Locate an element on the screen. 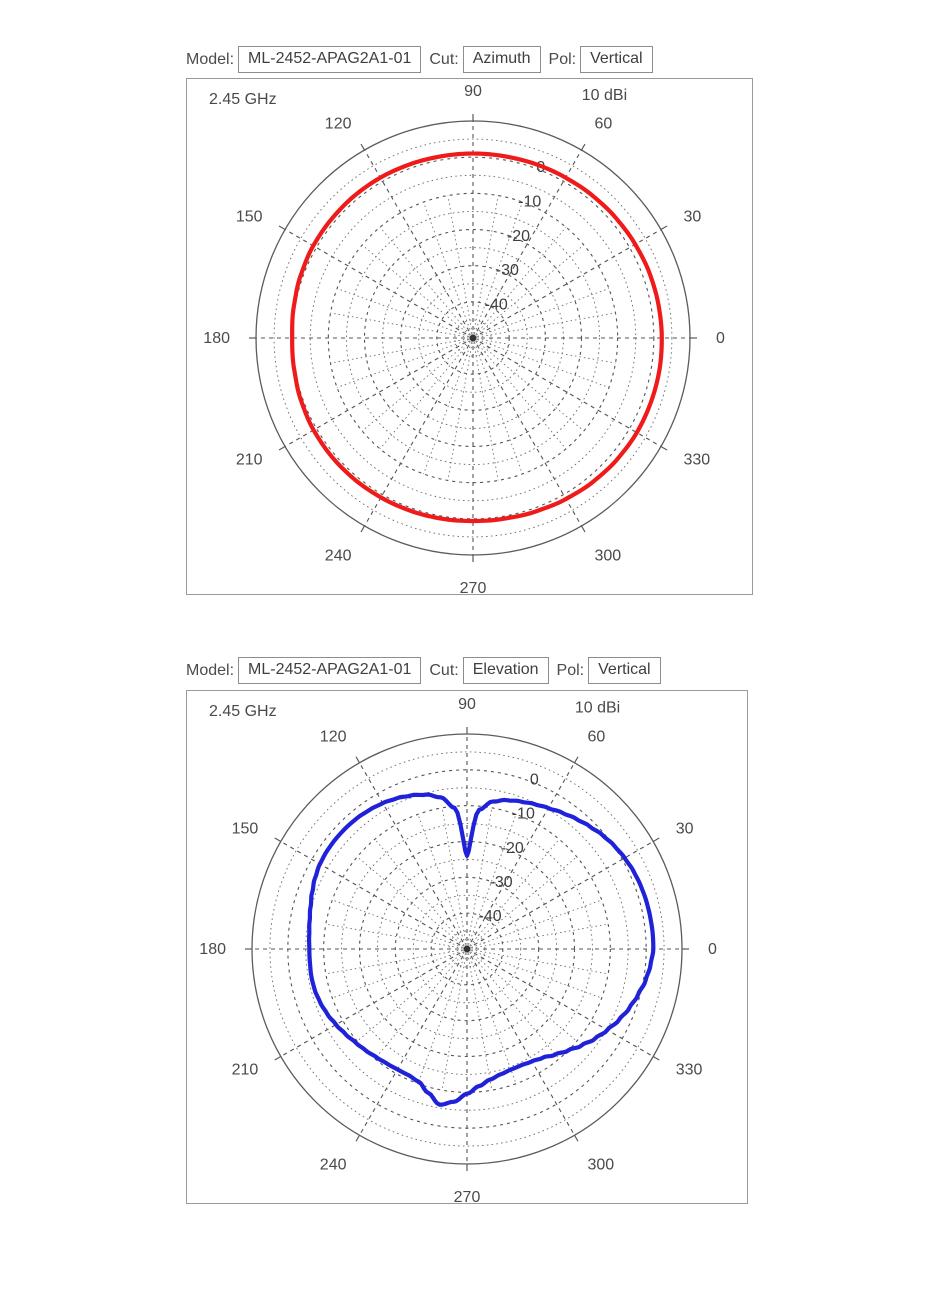 This screenshot has width=936, height=1296. pol-field-group: Pol: Vertical is located at coordinates (600, 60).